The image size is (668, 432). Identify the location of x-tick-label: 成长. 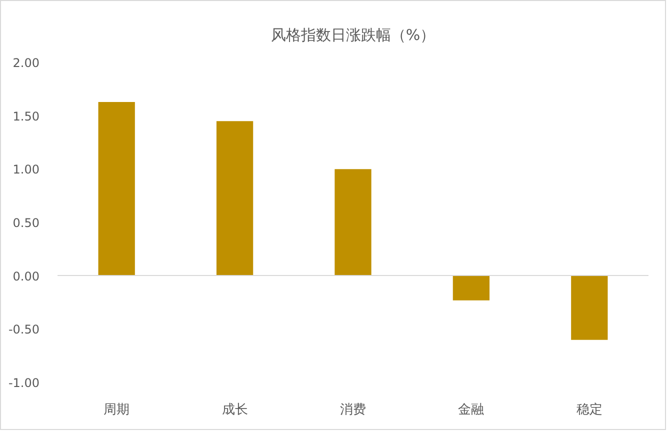
(235, 410).